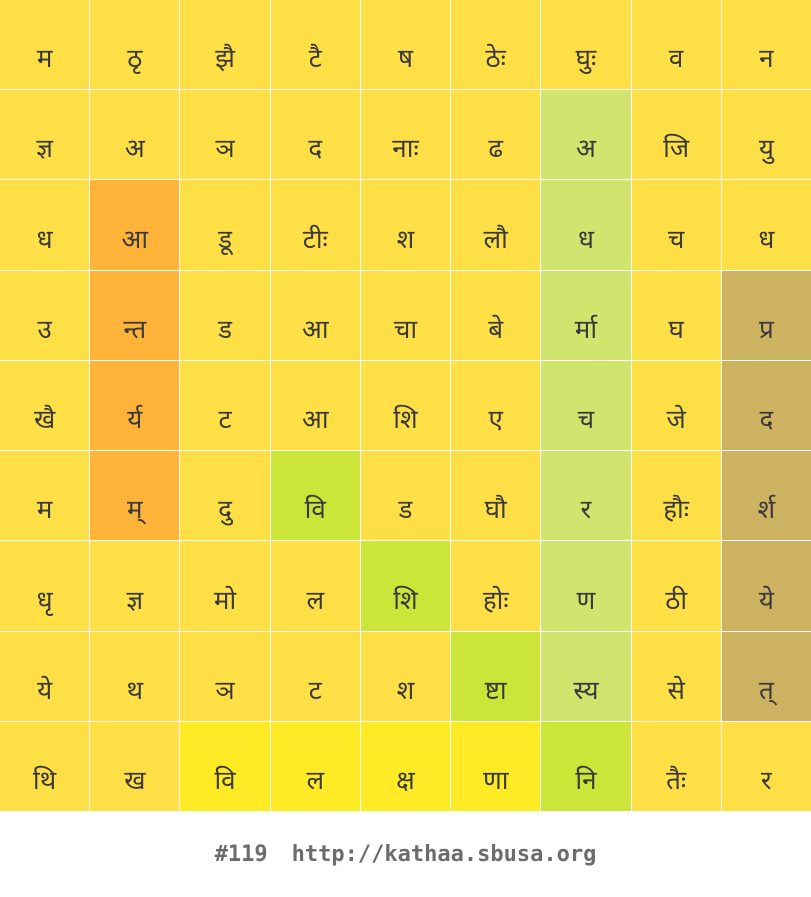 This screenshot has height=897, width=811. I want to click on grid-cell-r1-c1: म, so click(45, 45).